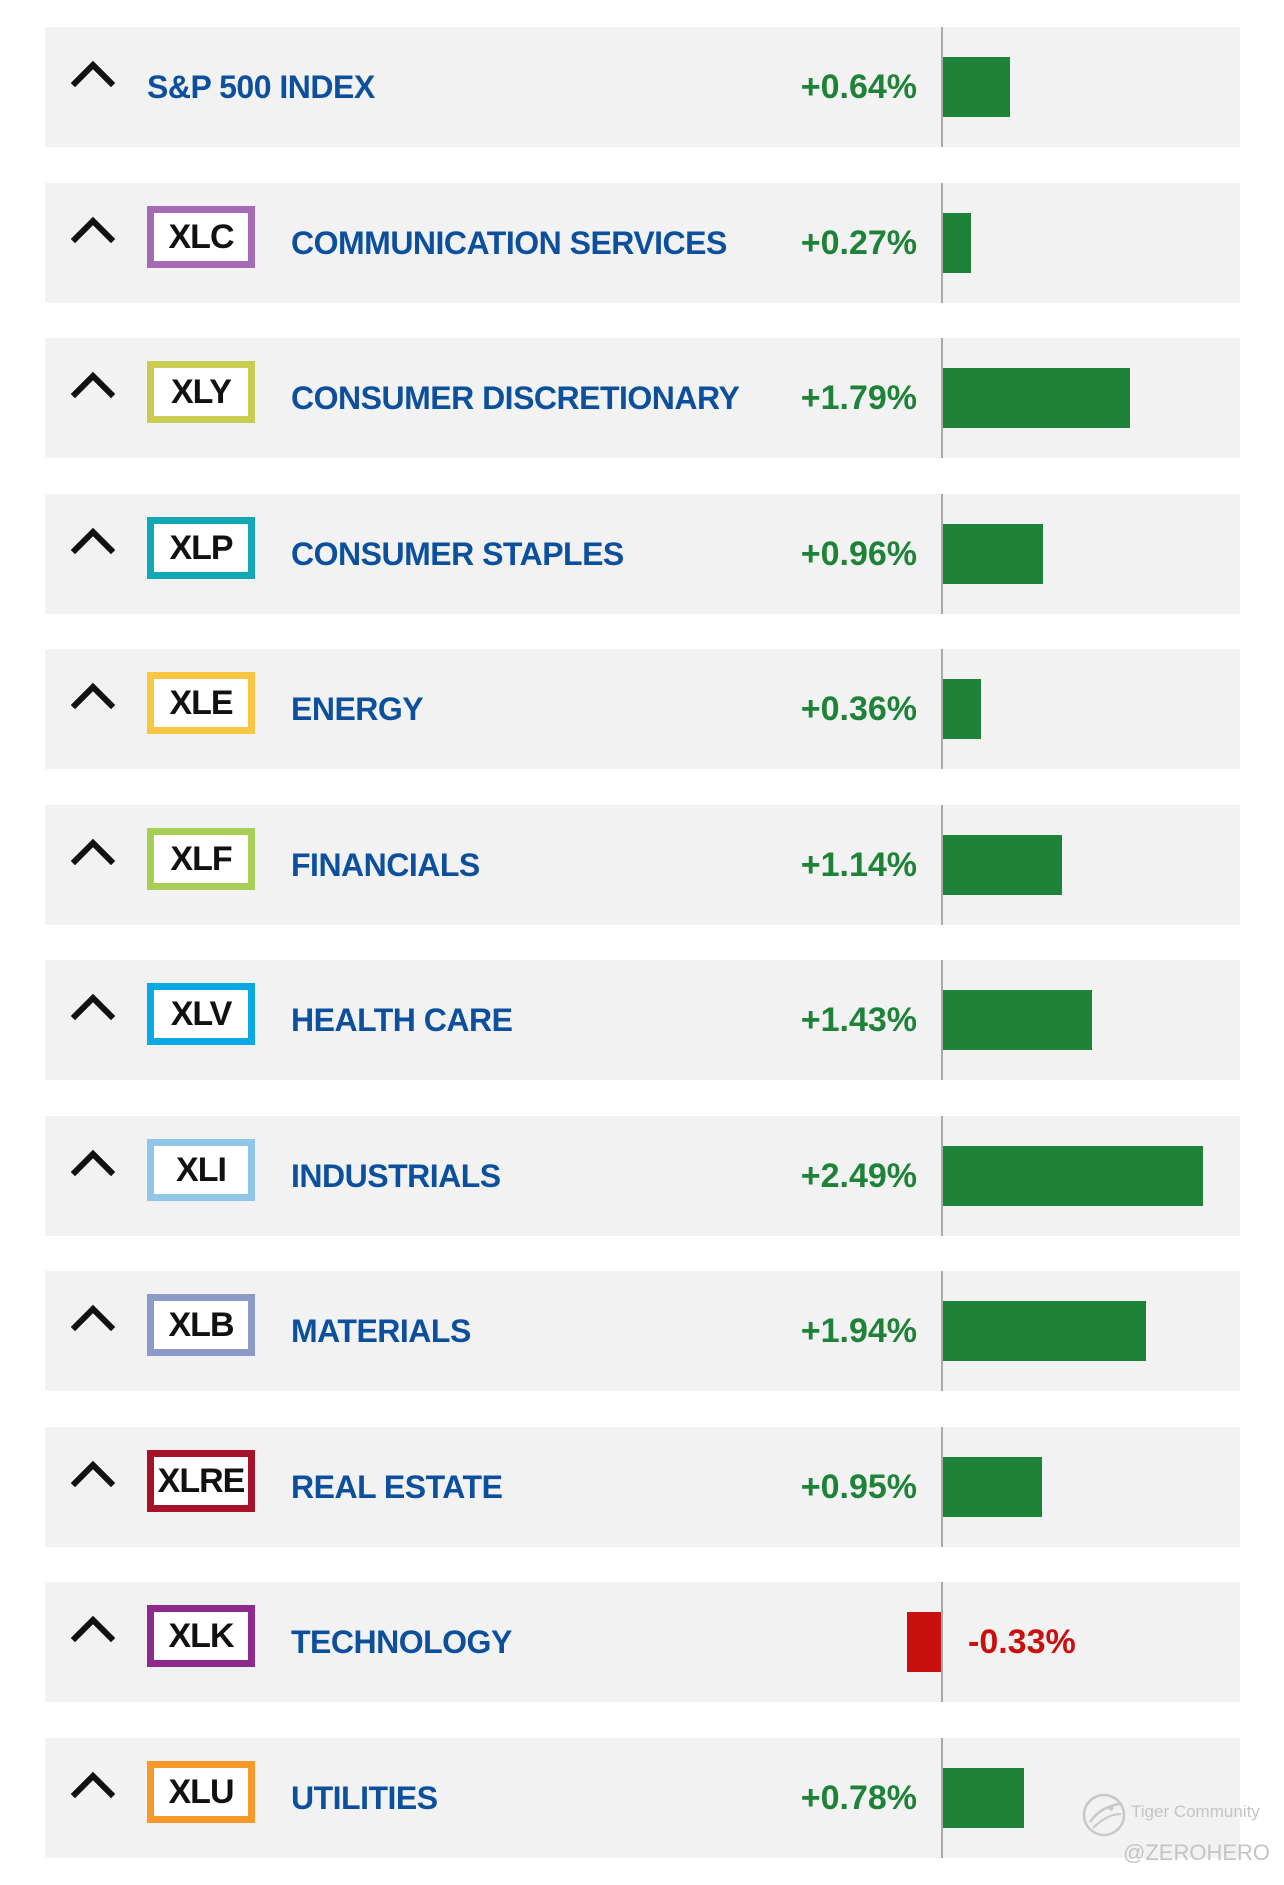  I want to click on sector-name: FINANCIALS, so click(385, 865).